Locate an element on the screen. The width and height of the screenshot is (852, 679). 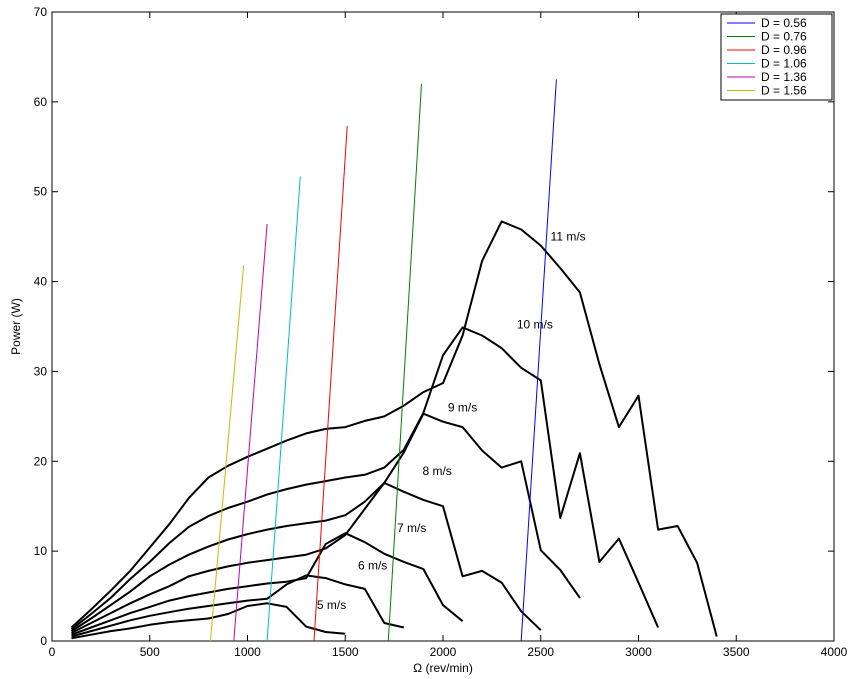
legend-entry-label: D = 0.76 is located at coordinates (784, 37).